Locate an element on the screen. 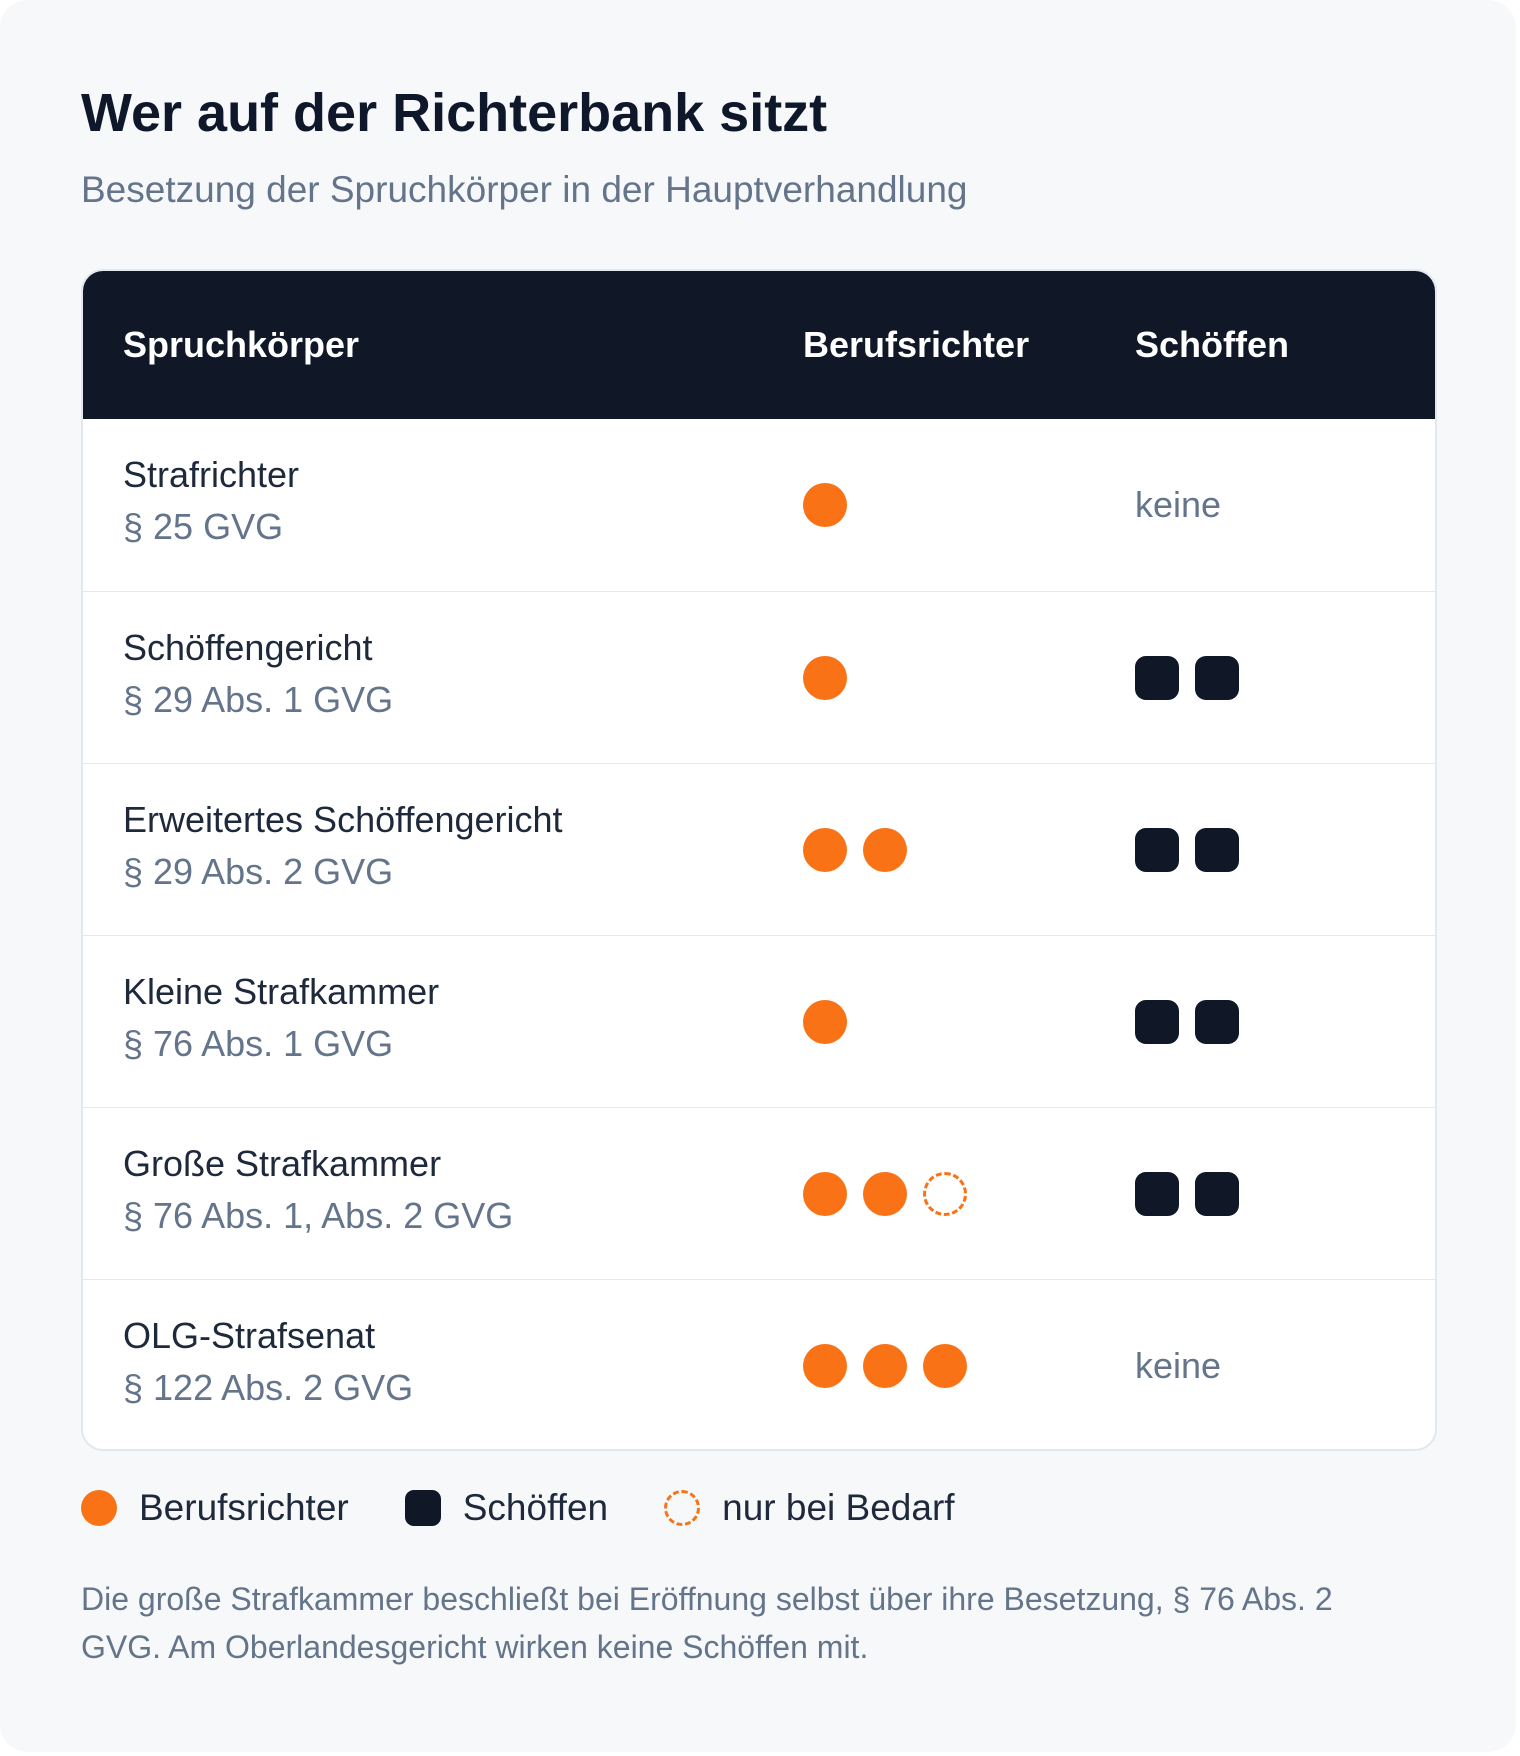 This screenshot has width=1520, height=1756. court-name: OLG-Strafsenat is located at coordinates (249, 1335).